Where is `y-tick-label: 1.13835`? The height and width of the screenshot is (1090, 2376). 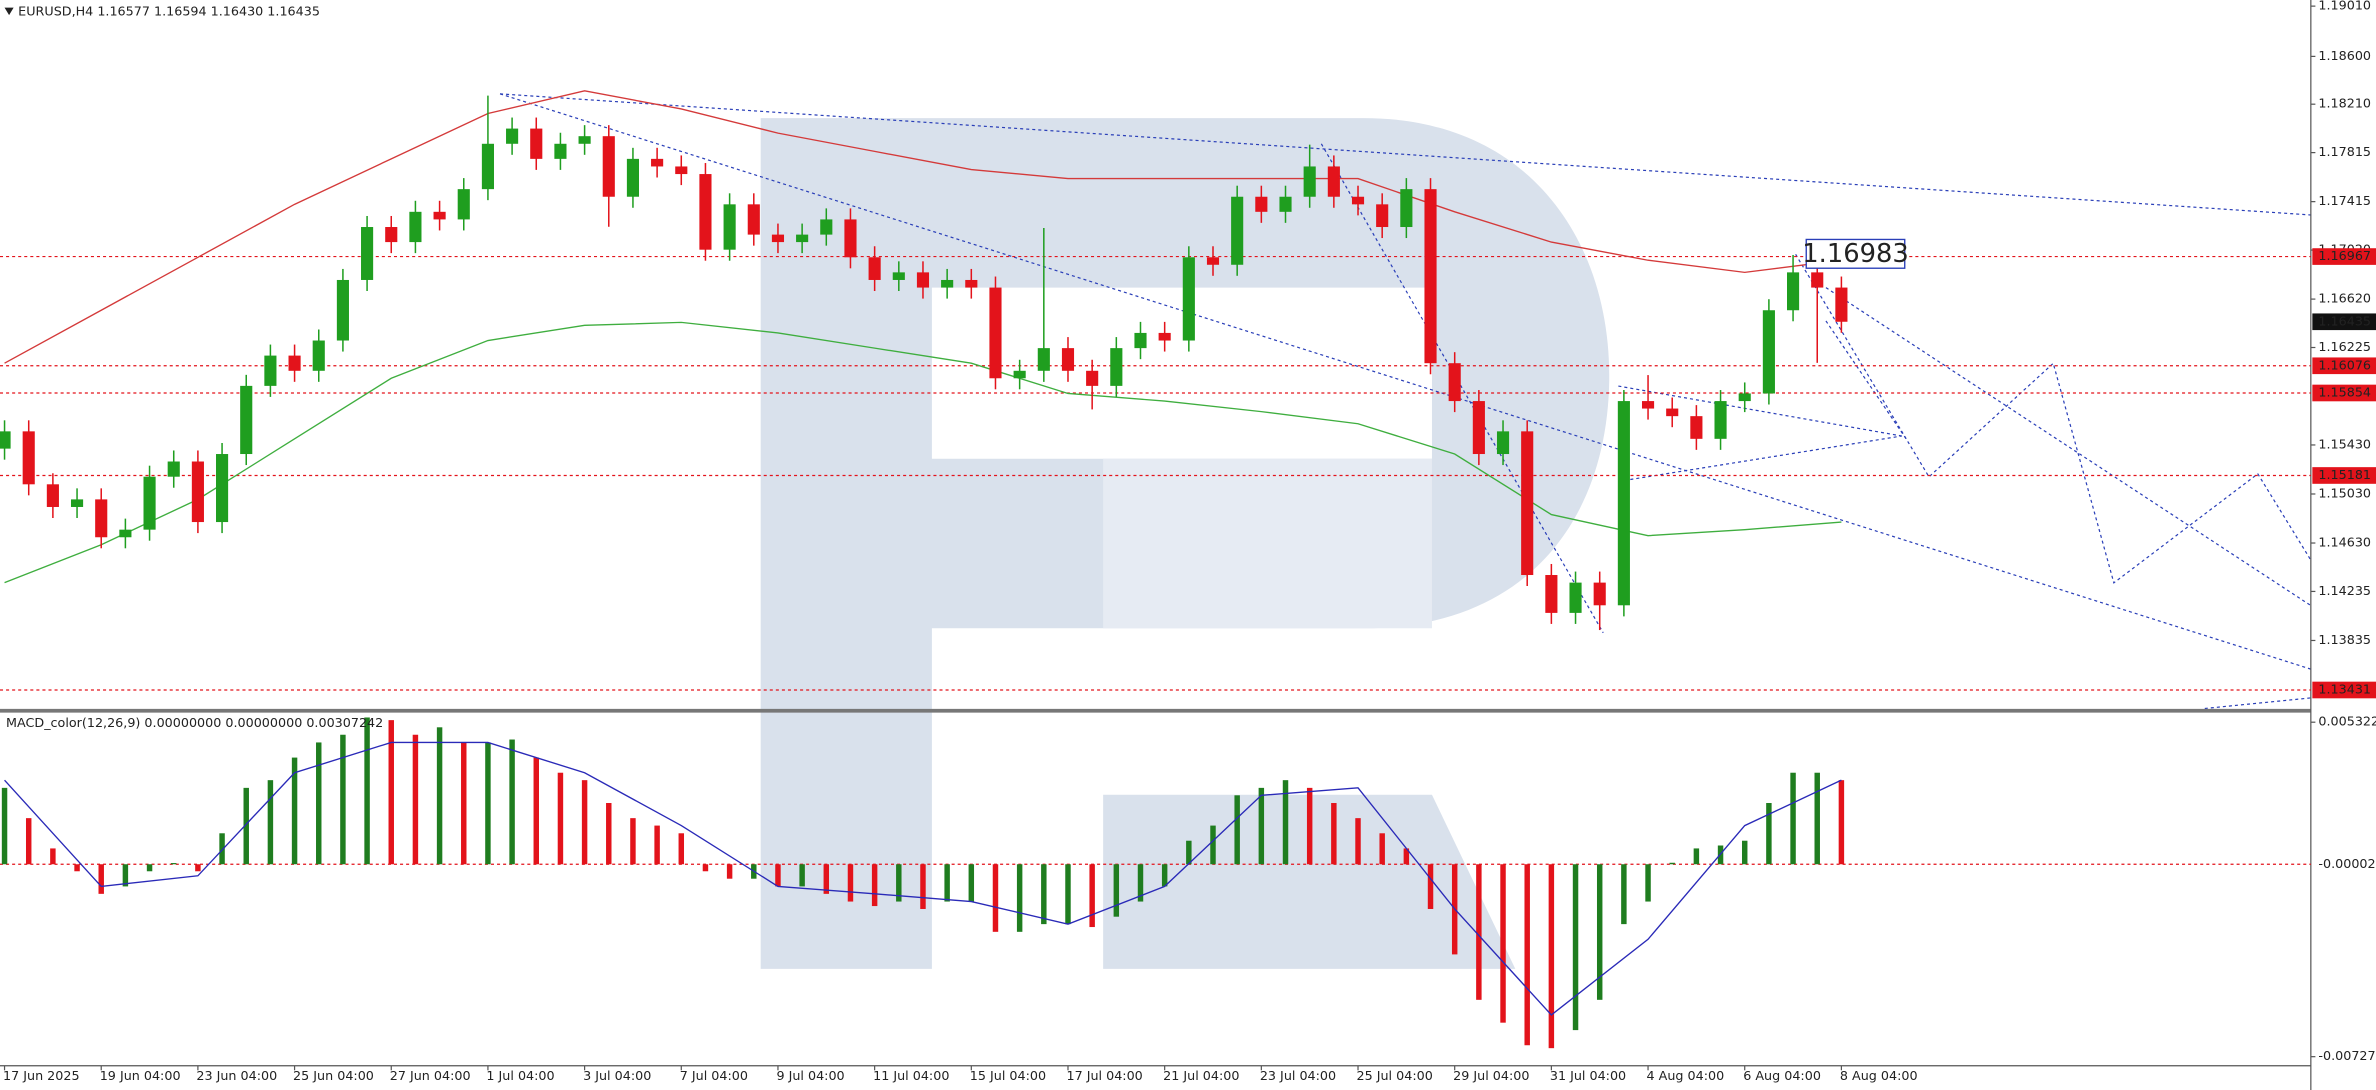 y-tick-label: 1.13835 is located at coordinates (2344, 639).